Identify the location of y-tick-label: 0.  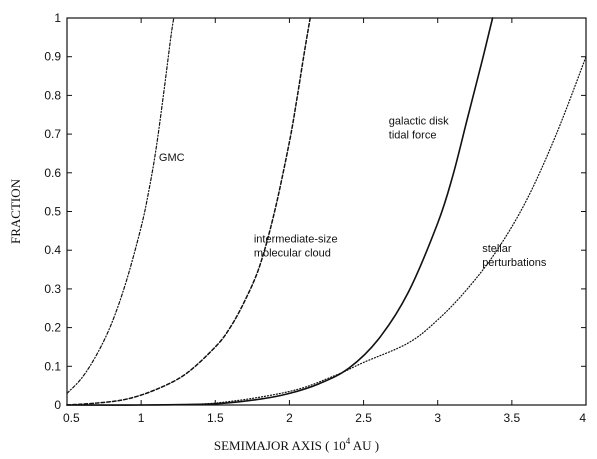
(57, 405).